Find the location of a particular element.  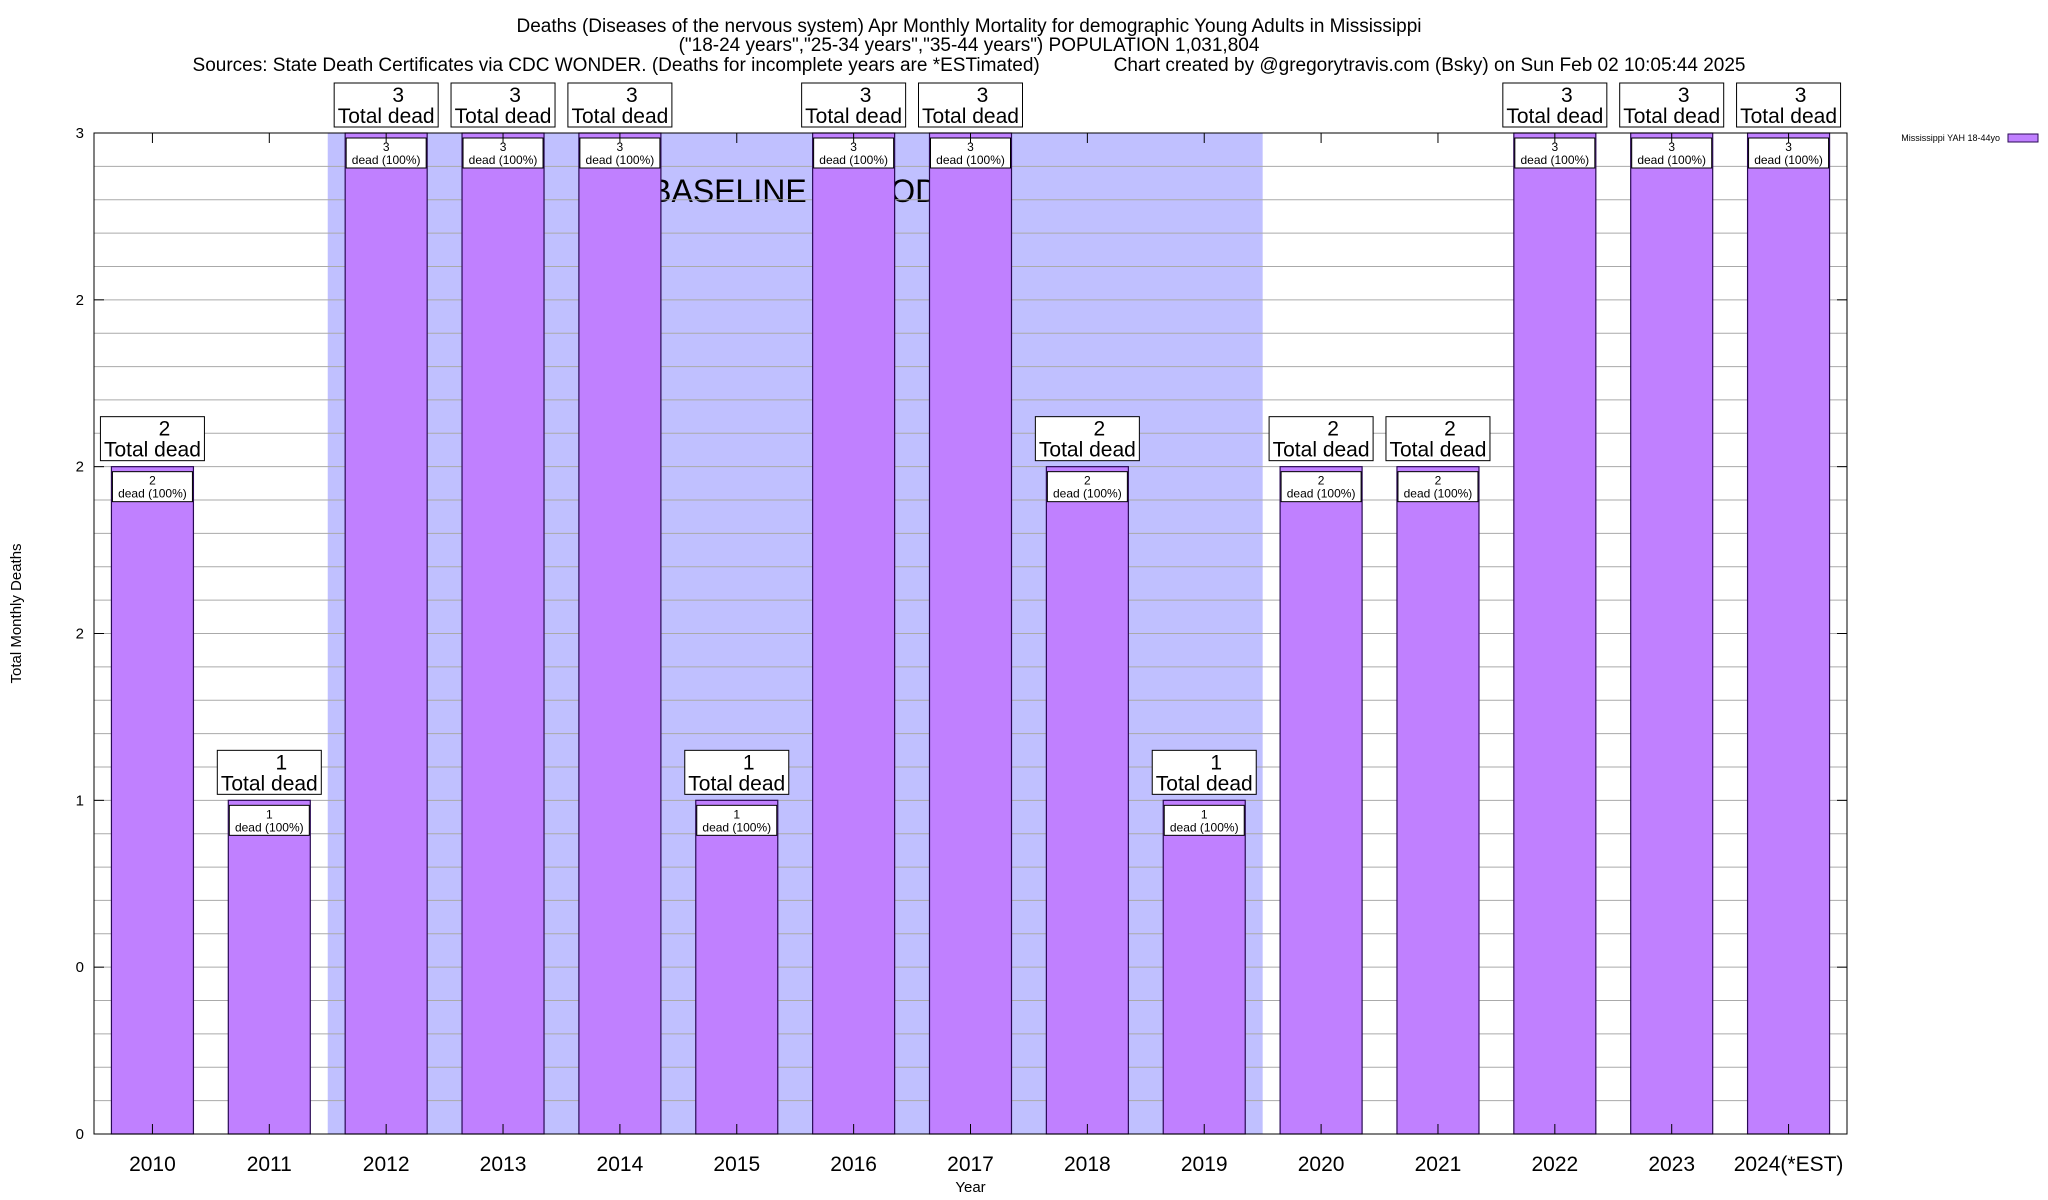

bar-2023 is located at coordinates (1672, 633).